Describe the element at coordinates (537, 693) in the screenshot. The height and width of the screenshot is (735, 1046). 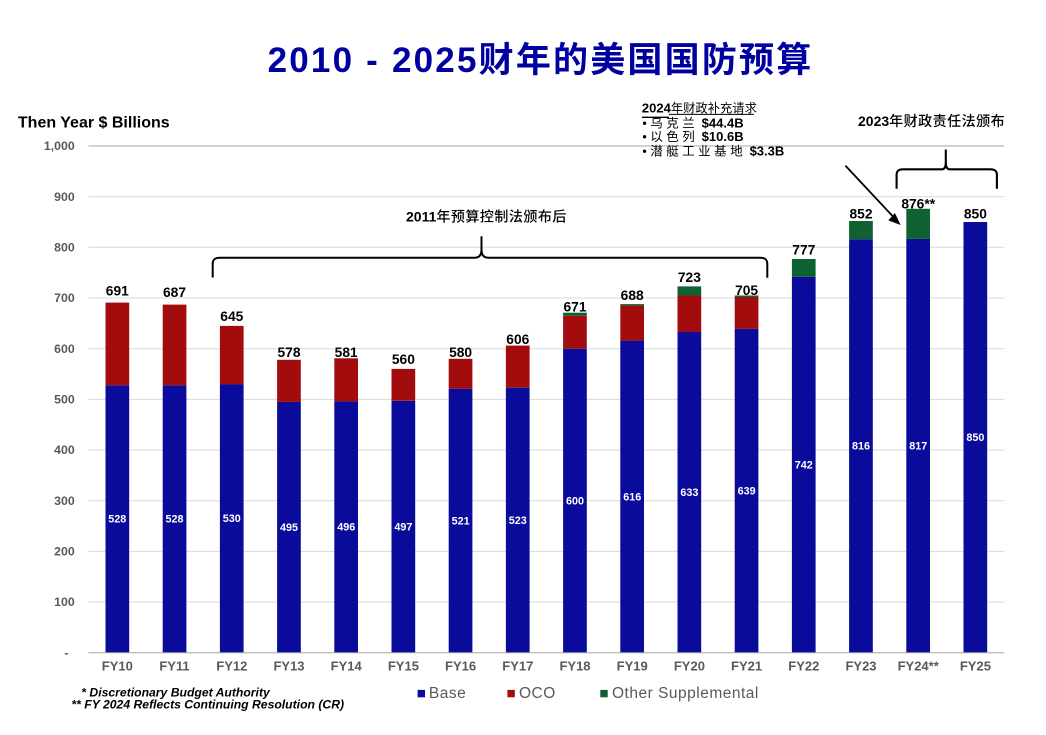
I see `svg-text: OCO` at that location.